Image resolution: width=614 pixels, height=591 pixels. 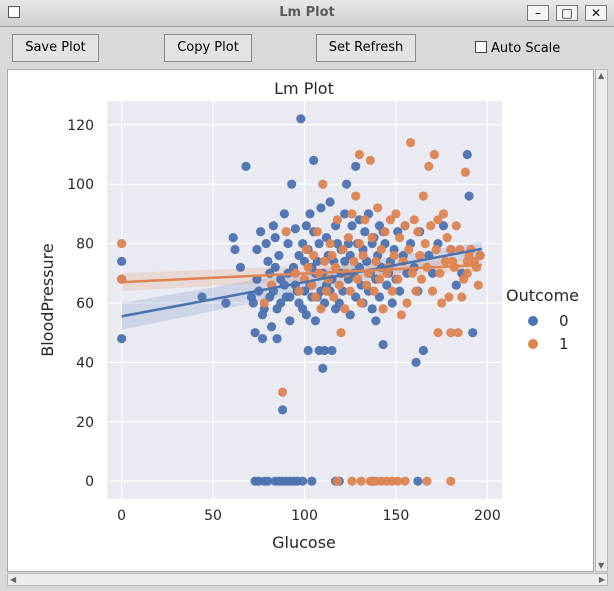 I want to click on window-title: Lm Plot, so click(x=307, y=12).